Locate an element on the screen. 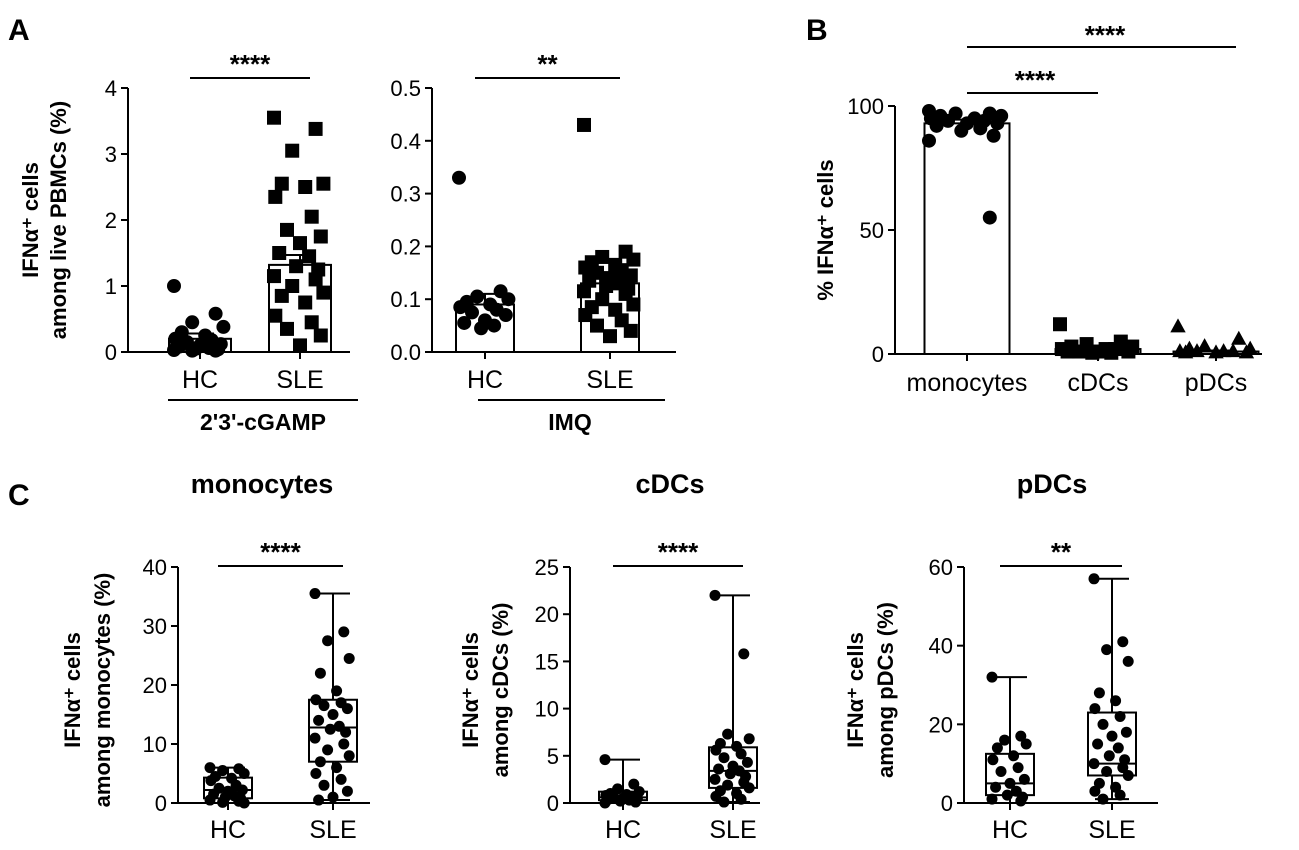  plot-c-cdcs: 0 5 10 15 20 25 HC SLE **** is located at coordinates (647, 690).